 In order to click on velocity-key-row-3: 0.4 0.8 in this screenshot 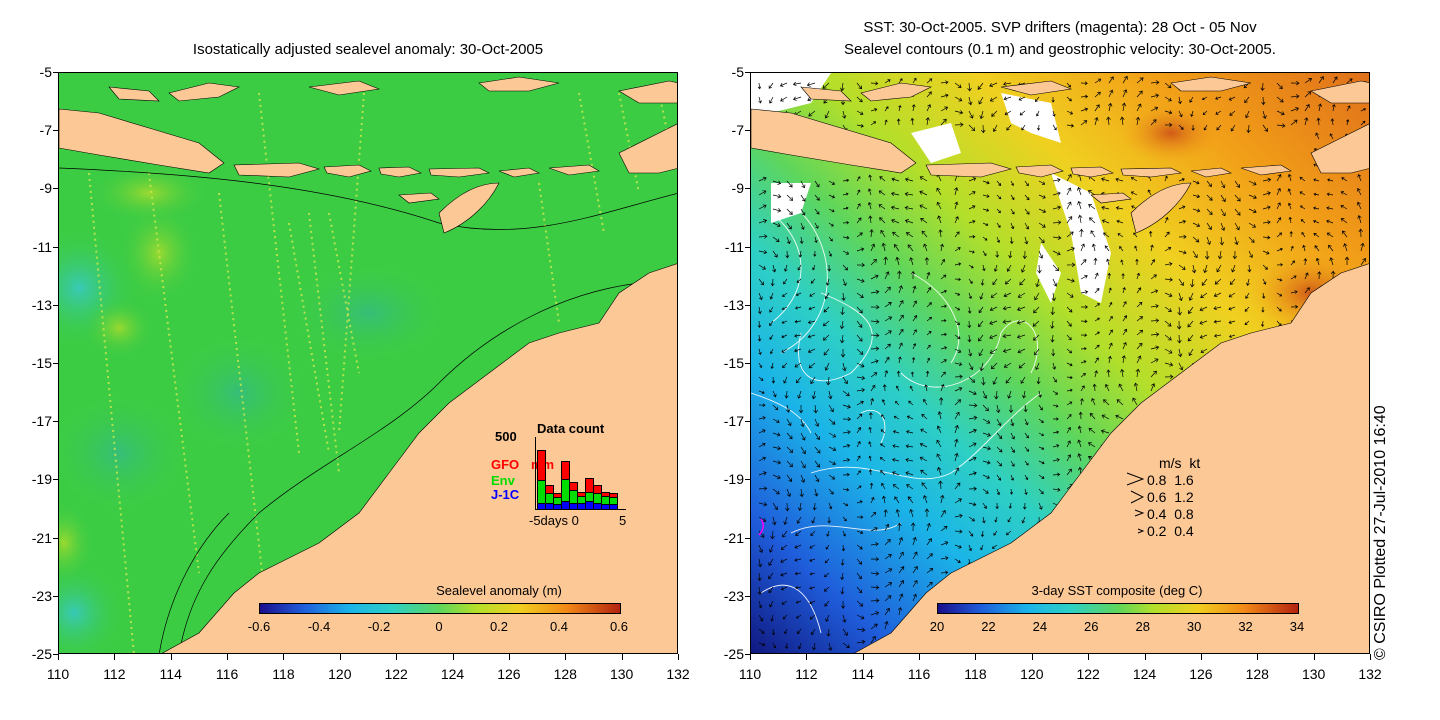, I will do `click(1170, 514)`.